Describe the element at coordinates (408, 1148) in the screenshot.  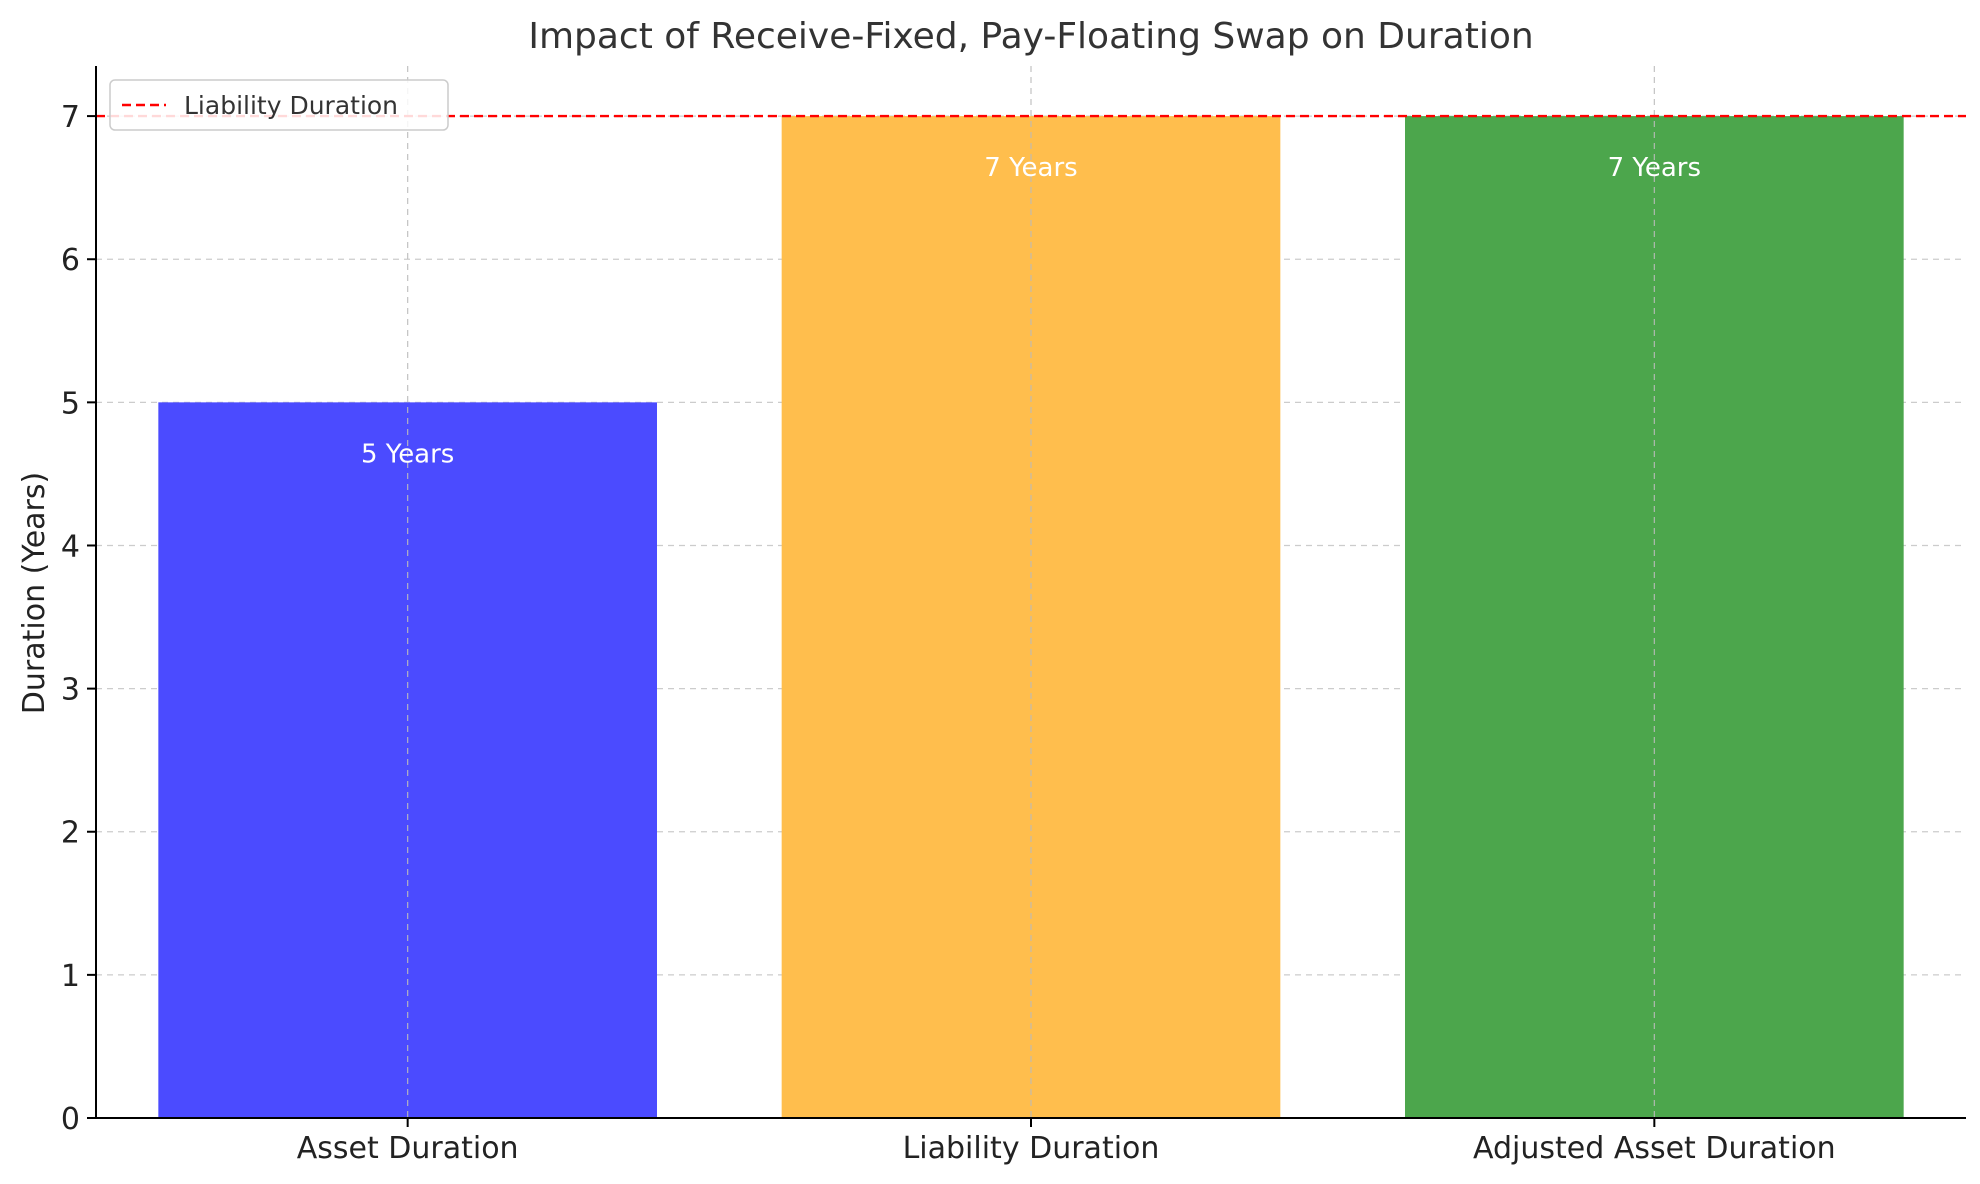
I see `x-tick-label: Asset Duration` at that location.